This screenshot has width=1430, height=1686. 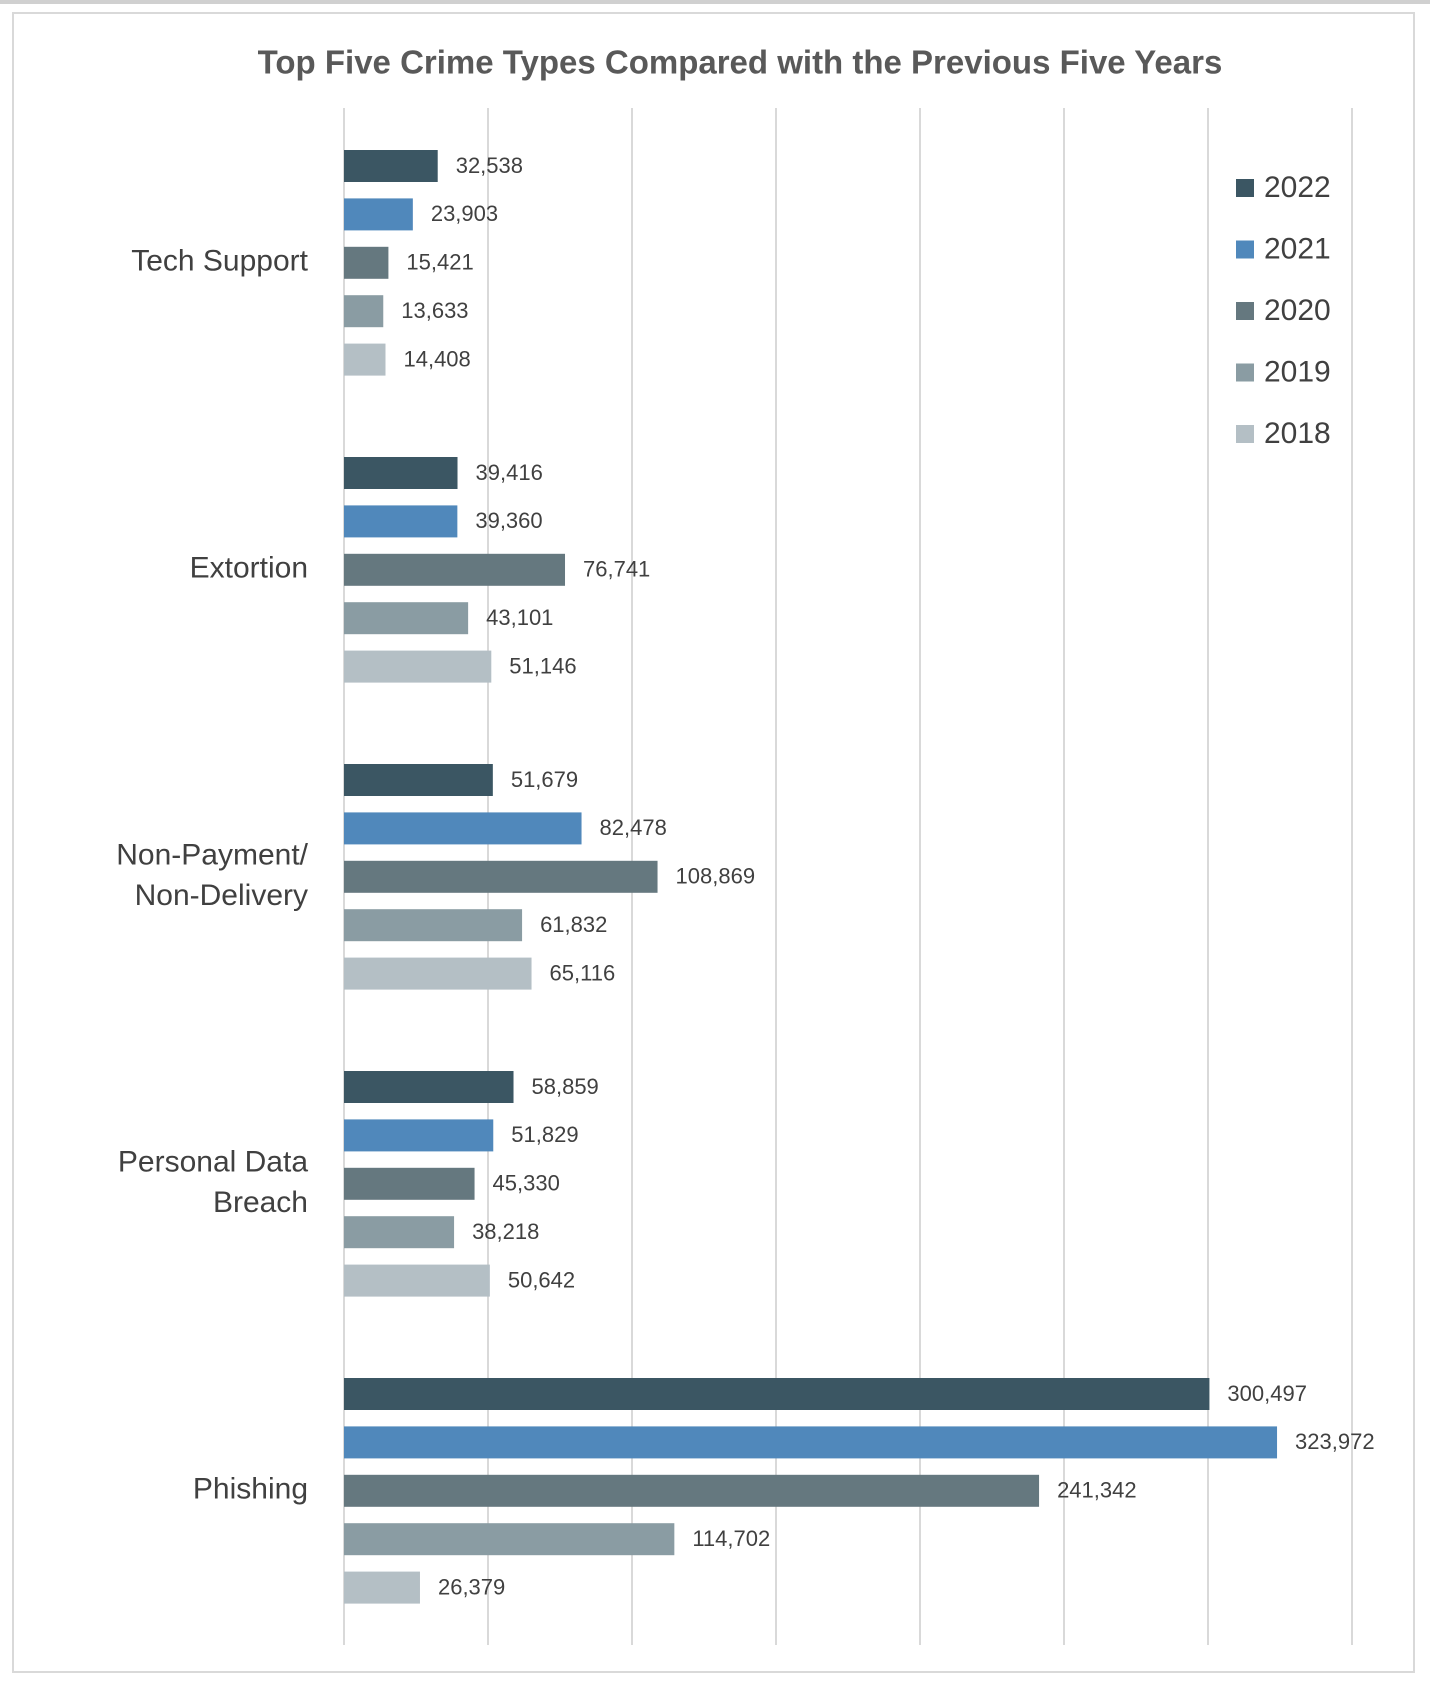 I want to click on data-label: 61,832, so click(x=573, y=924).